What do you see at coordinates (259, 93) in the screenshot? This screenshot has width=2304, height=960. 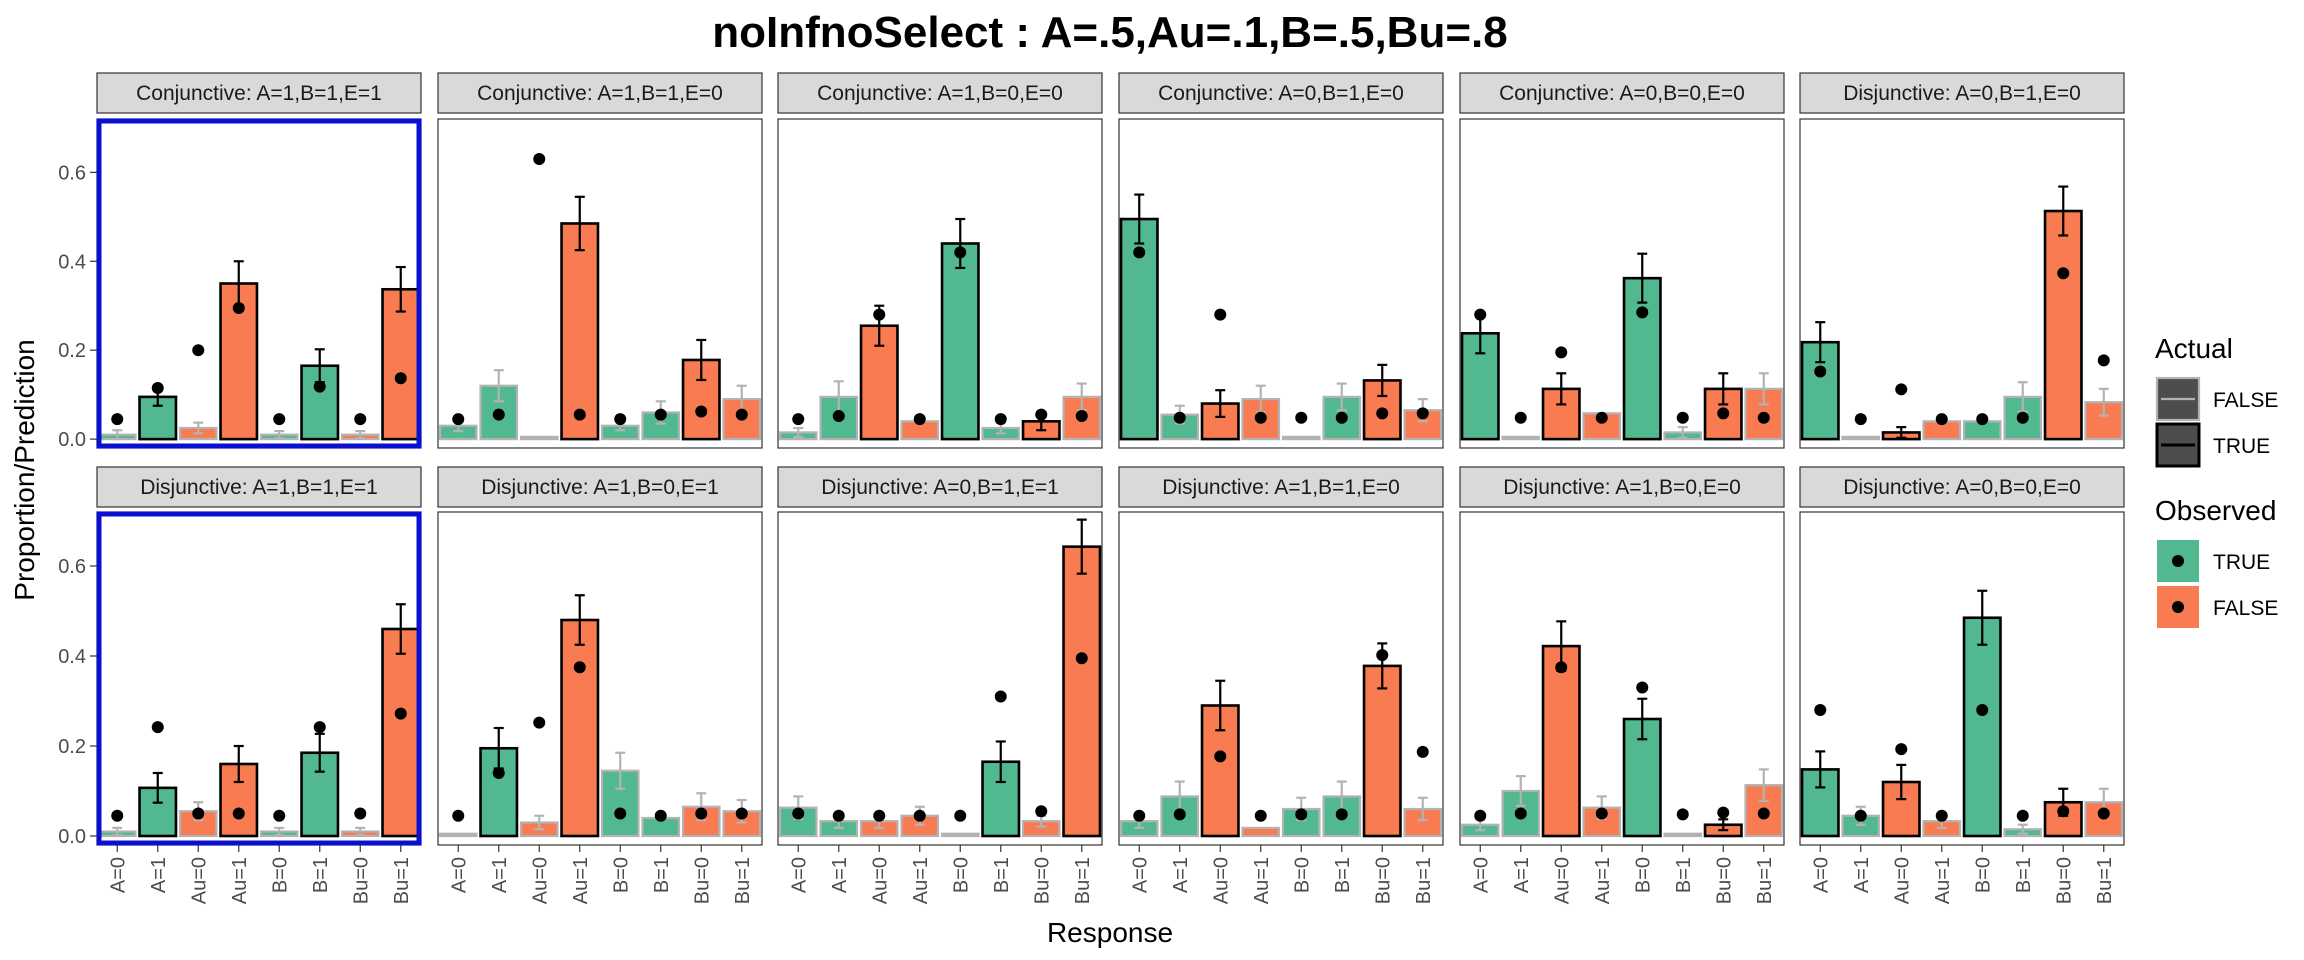 I see `facet-strip-label: Conjunctive: A=1,B=1,E=1` at bounding box center [259, 93].